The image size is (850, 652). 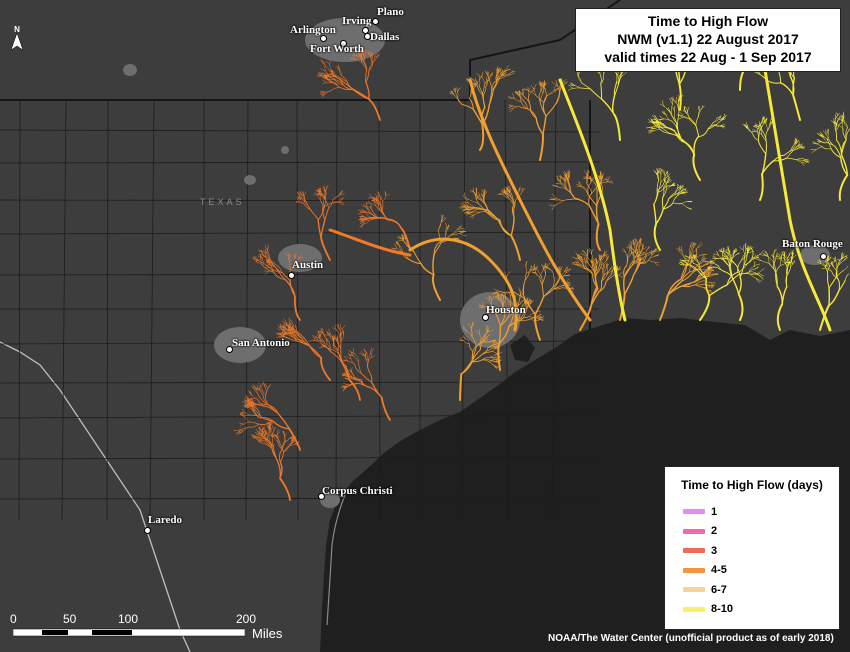 What do you see at coordinates (308, 265) in the screenshot?
I see `city-label-austin: Austin` at bounding box center [308, 265].